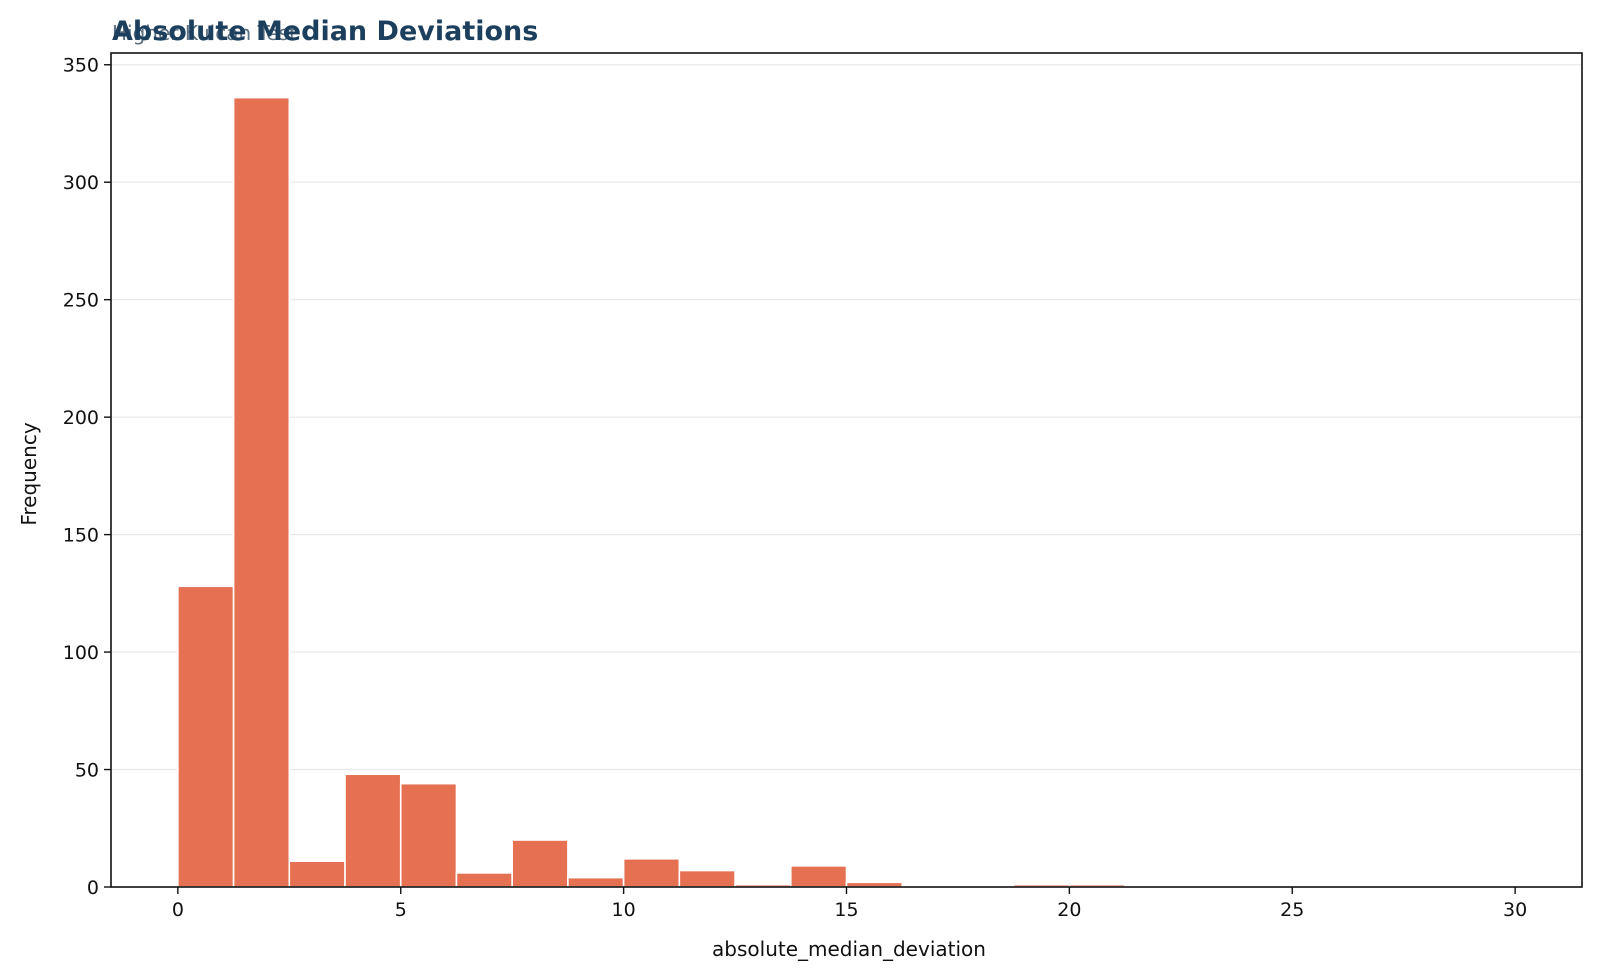  What do you see at coordinates (1515, 910) in the screenshot?
I see `x-tick-label: 30` at bounding box center [1515, 910].